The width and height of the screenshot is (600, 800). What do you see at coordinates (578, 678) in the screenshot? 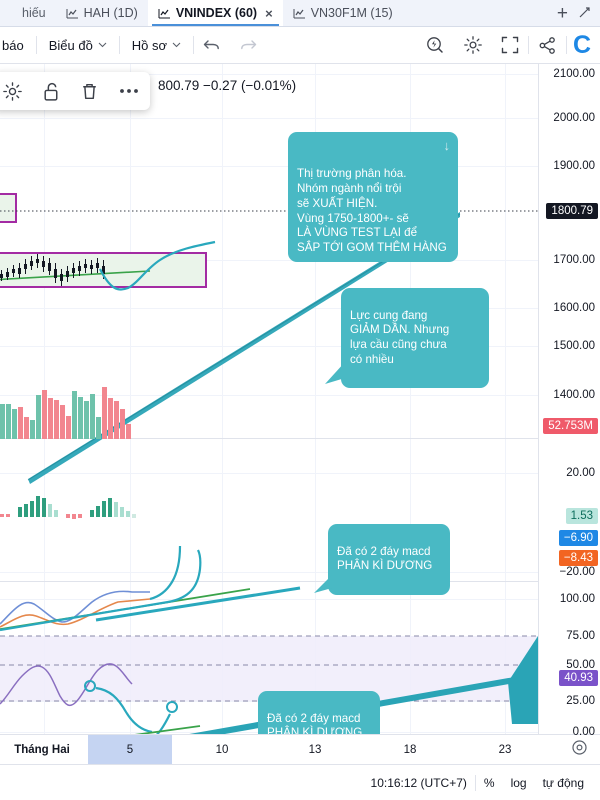
I see `rsi-badge: 40.93` at bounding box center [578, 678].